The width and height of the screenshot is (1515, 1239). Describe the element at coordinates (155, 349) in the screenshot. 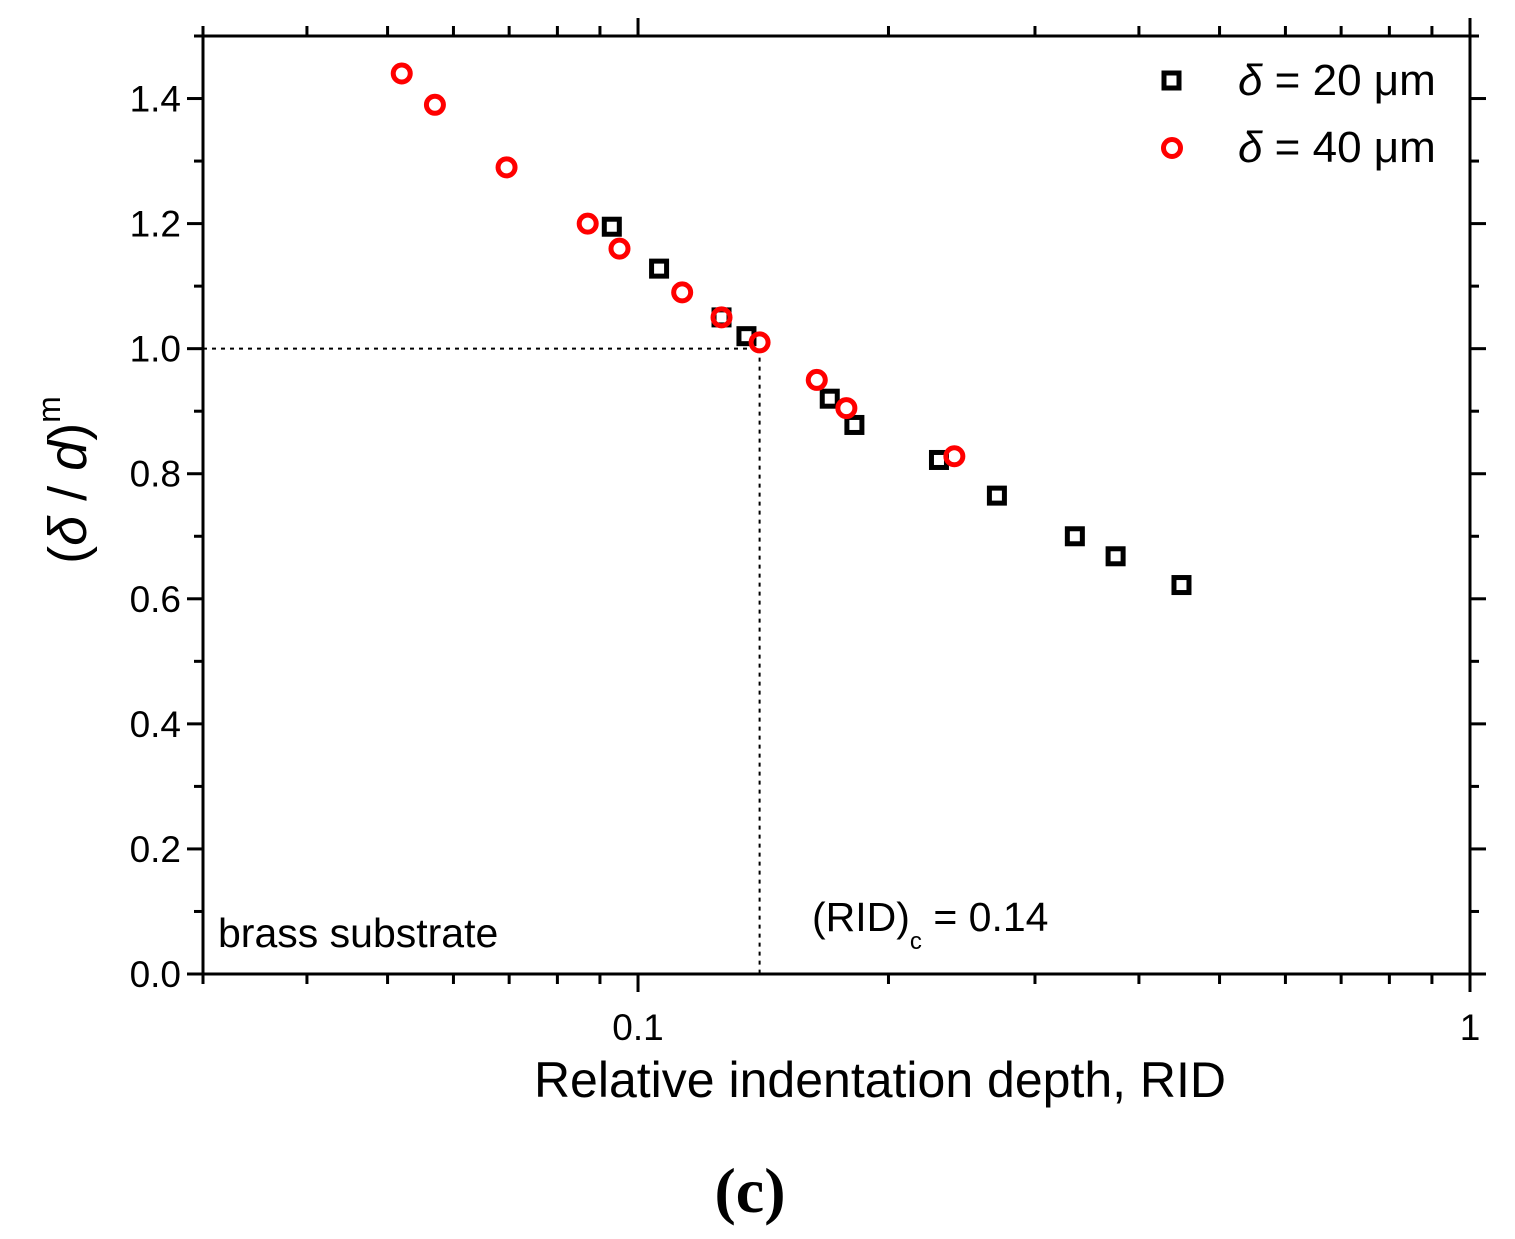

I see `y-tick-label: 1.0` at that location.